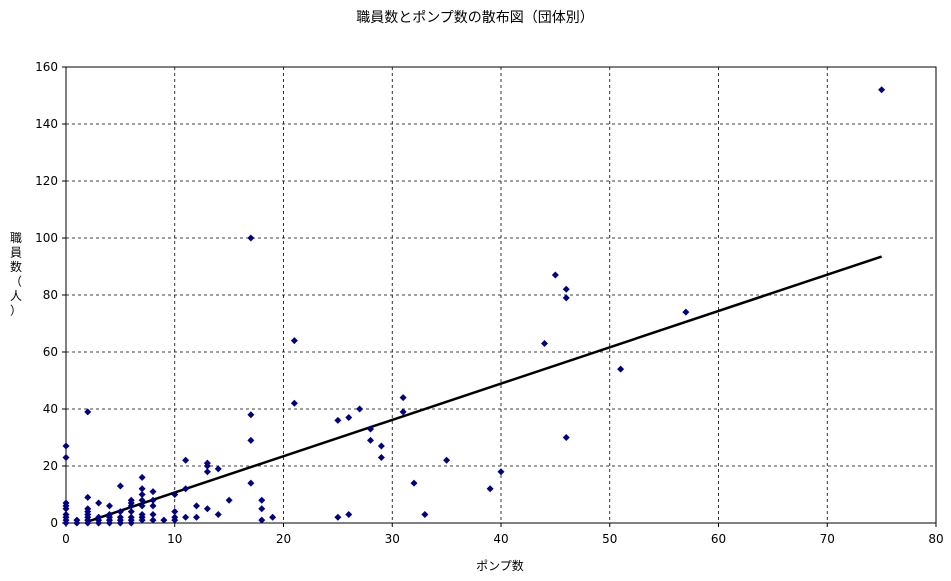 This screenshot has width=951, height=581. What do you see at coordinates (609, 539) in the screenshot?
I see `x-tick-label: 50` at bounding box center [609, 539].